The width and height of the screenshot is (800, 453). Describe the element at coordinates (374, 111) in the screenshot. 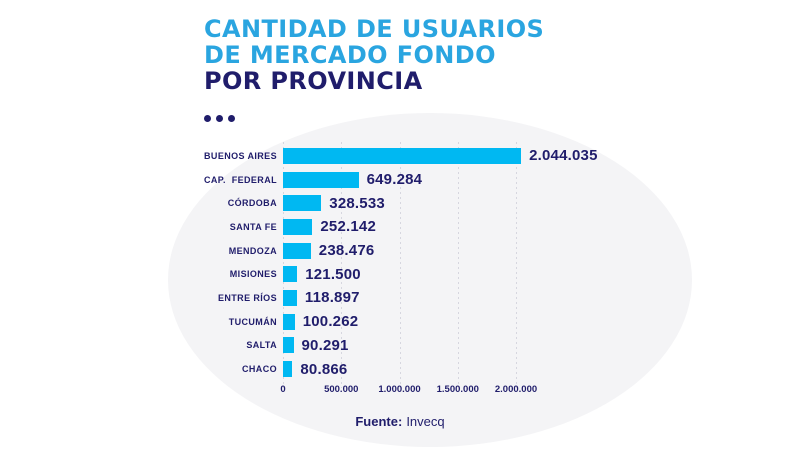

I see `title-dots-icon` at that location.